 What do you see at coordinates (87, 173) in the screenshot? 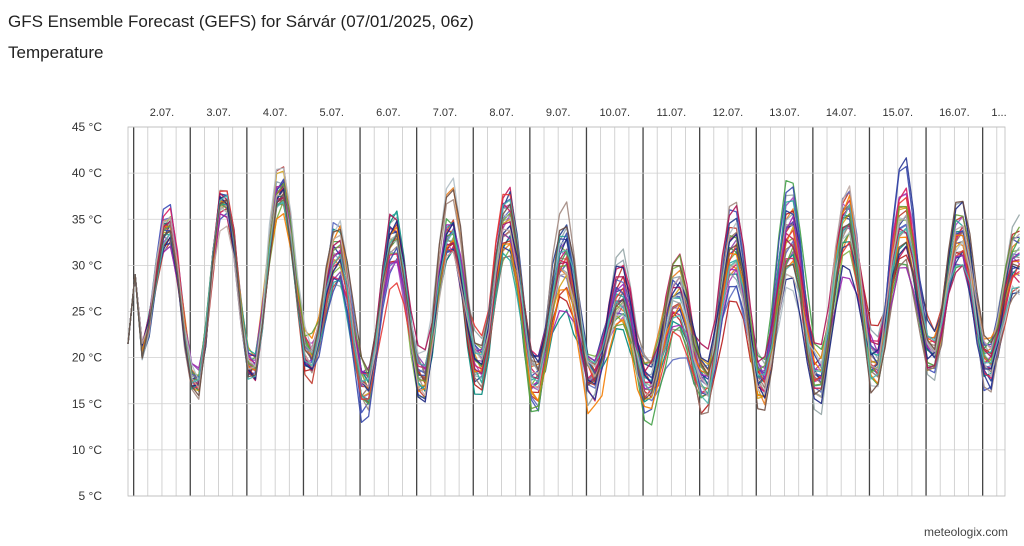
I see `y-tick-label: 40 °C` at bounding box center [87, 173].